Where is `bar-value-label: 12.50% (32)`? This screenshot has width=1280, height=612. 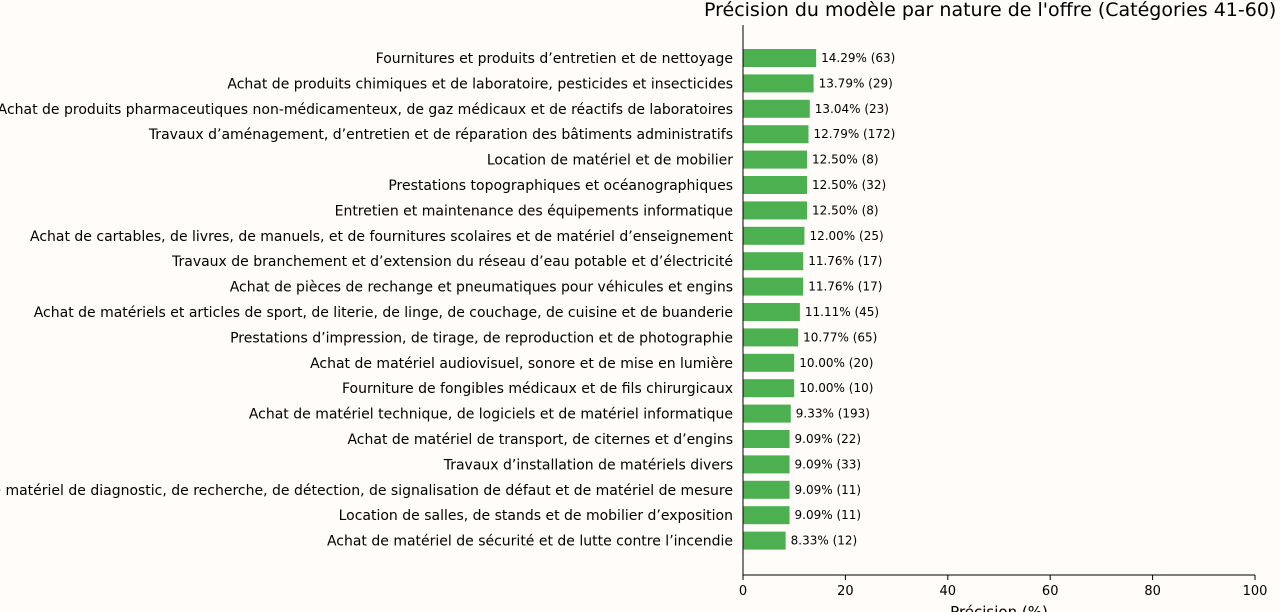
bar-value-label: 12.50% (32) is located at coordinates (849, 185).